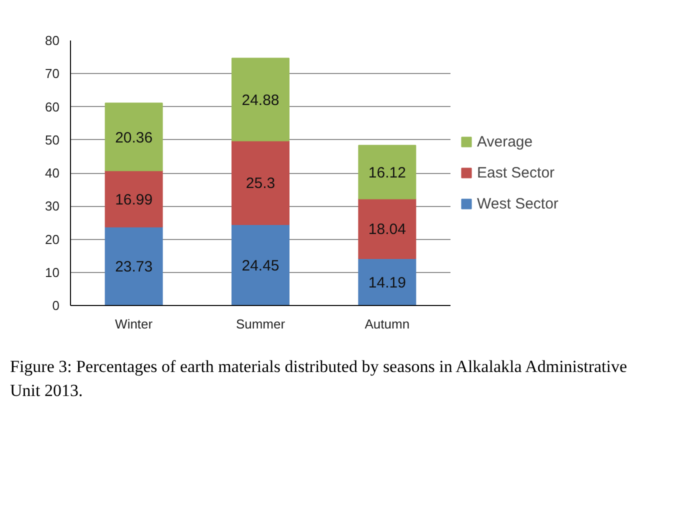 The width and height of the screenshot is (676, 507). Describe the element at coordinates (261, 324) in the screenshot. I see `x-tick-label: Summer` at that location.